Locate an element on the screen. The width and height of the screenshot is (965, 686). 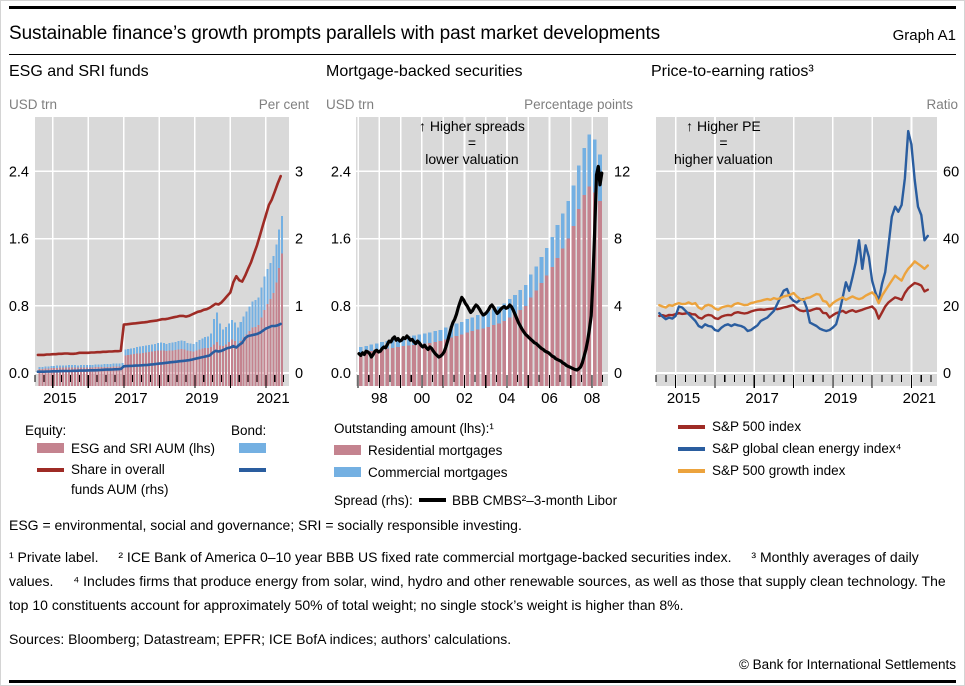
title-rule is located at coordinates (482, 54).